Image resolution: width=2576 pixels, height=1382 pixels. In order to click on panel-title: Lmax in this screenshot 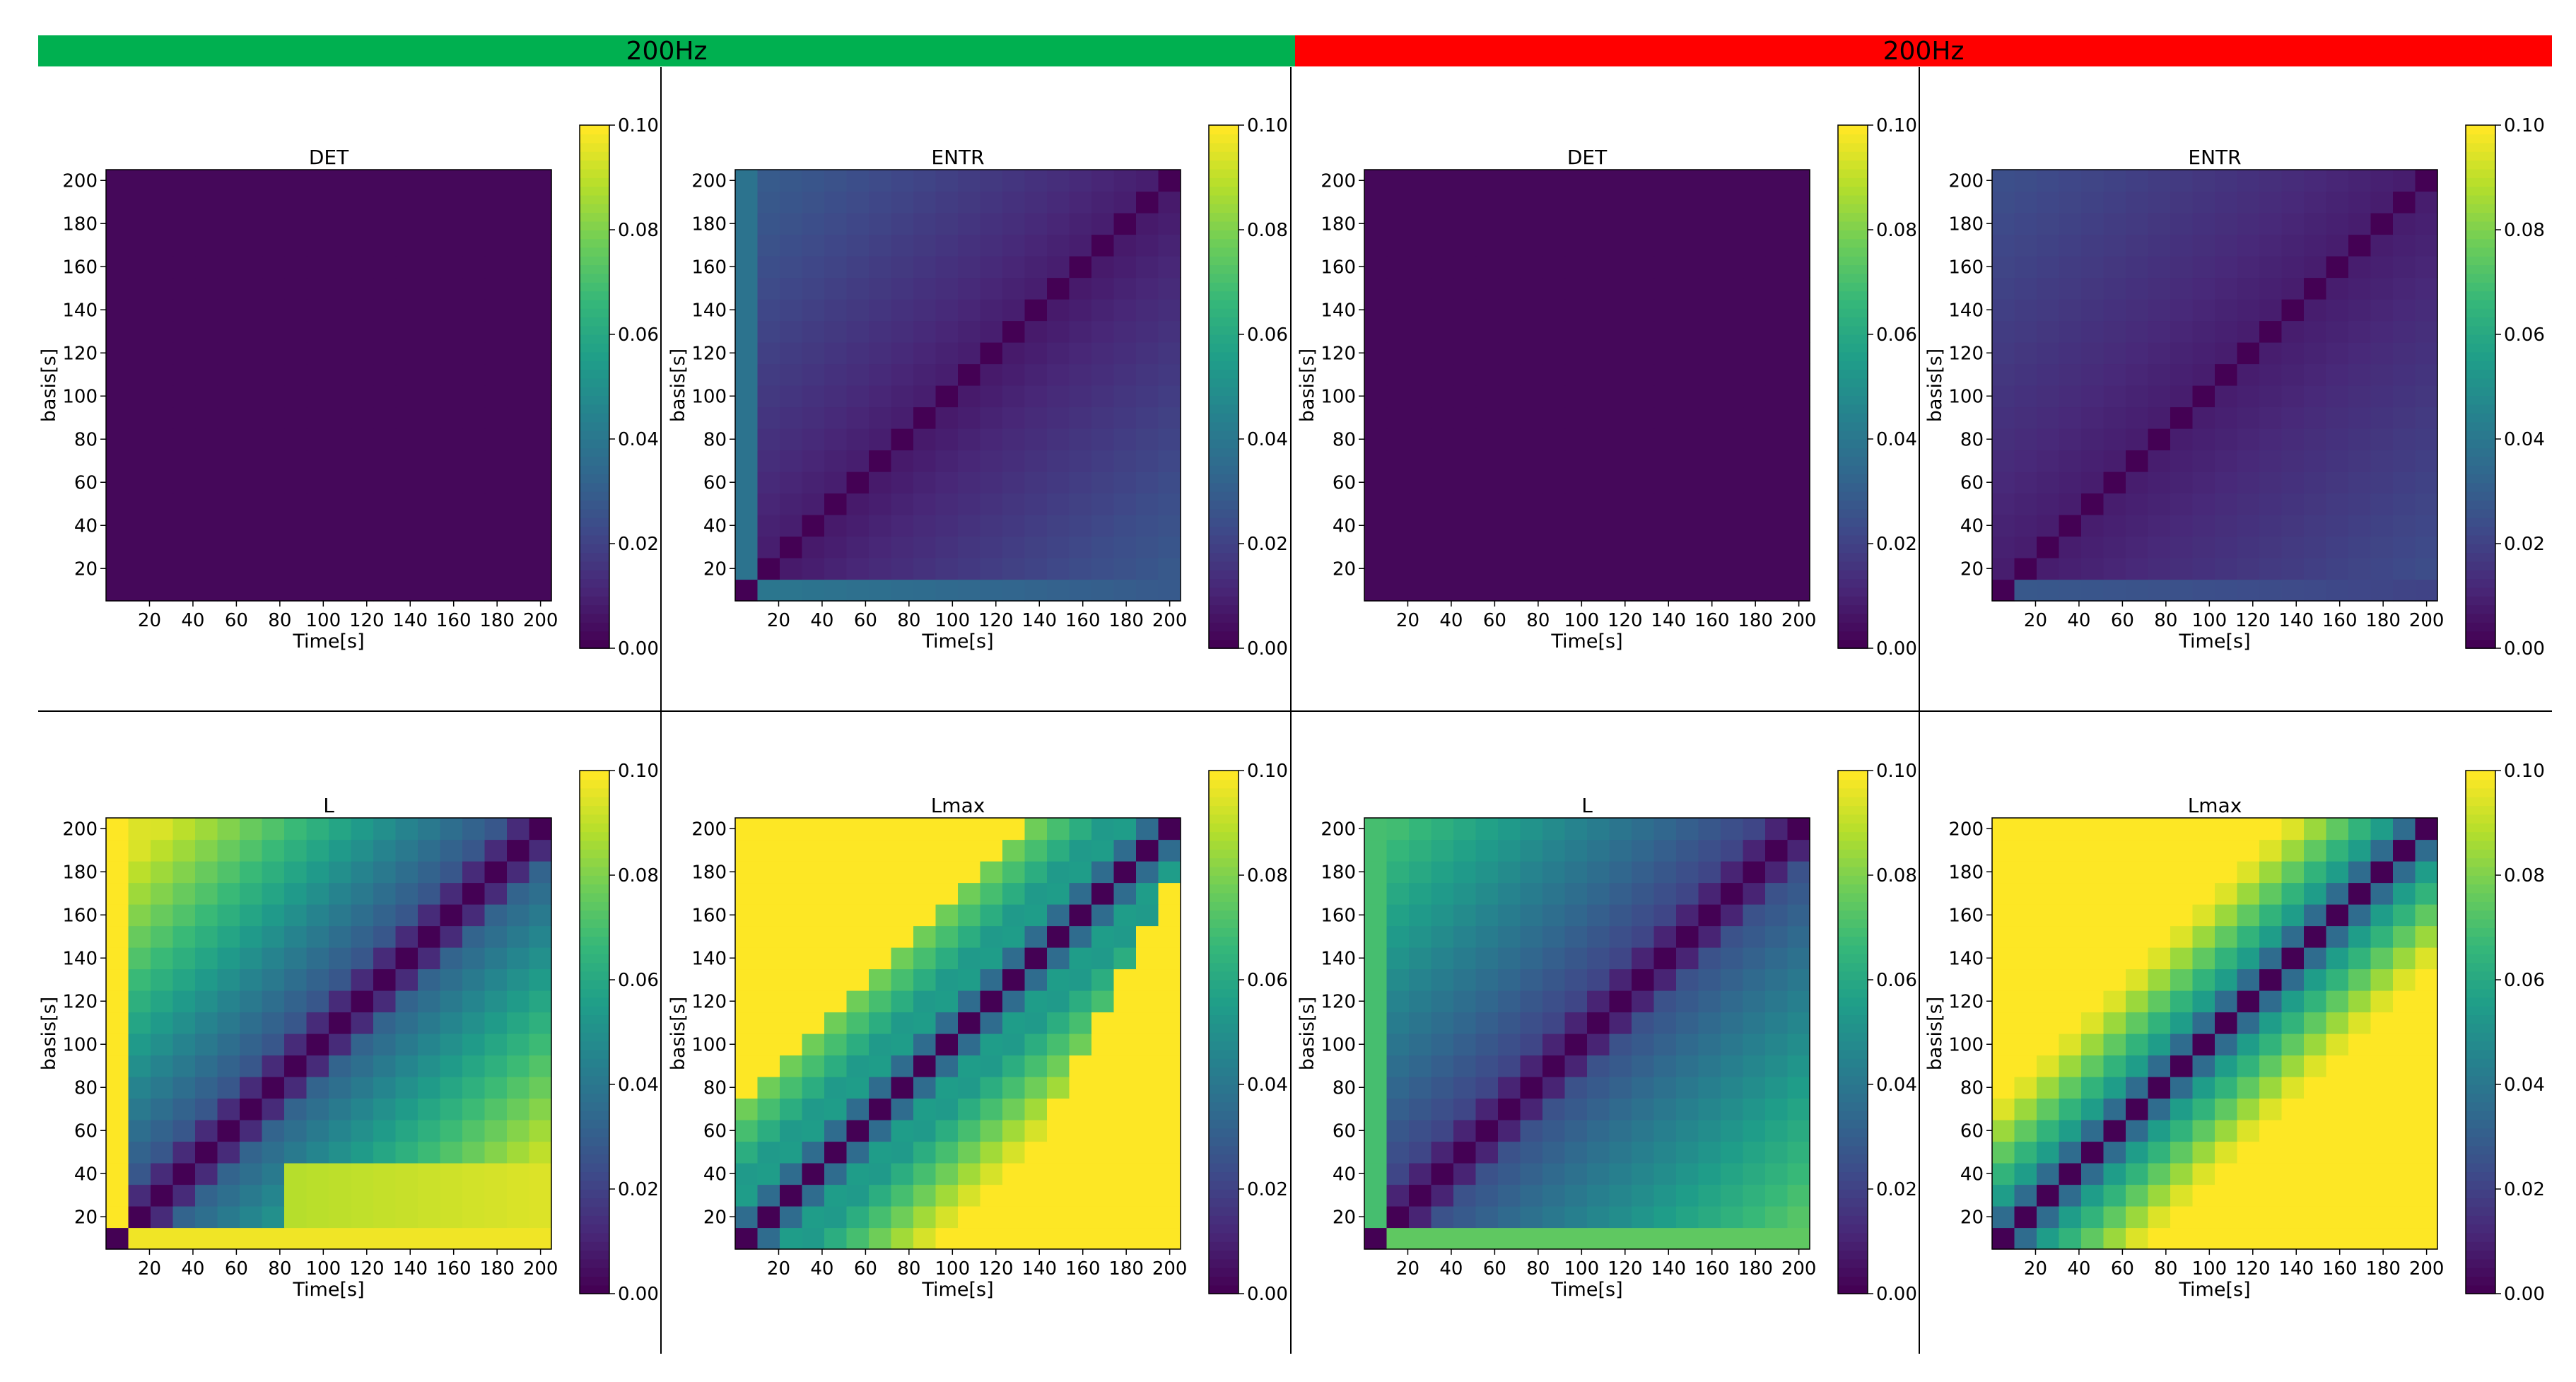, I will do `click(2215, 805)`.